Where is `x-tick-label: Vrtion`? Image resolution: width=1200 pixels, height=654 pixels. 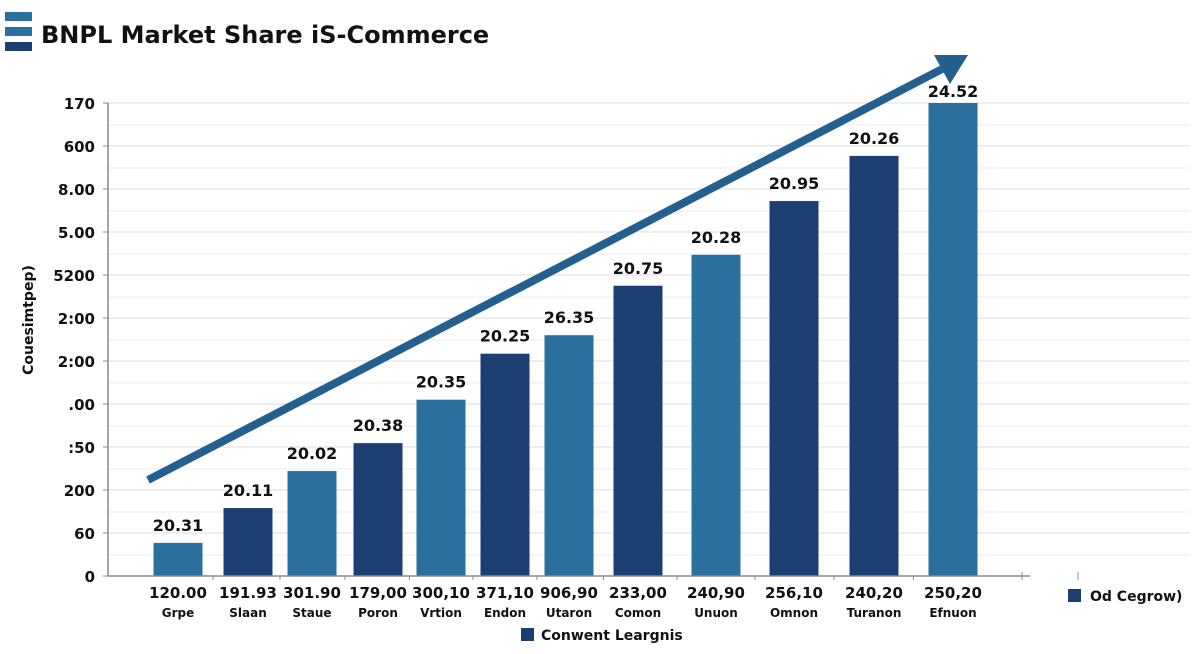
x-tick-label: Vrtion is located at coordinates (441, 613).